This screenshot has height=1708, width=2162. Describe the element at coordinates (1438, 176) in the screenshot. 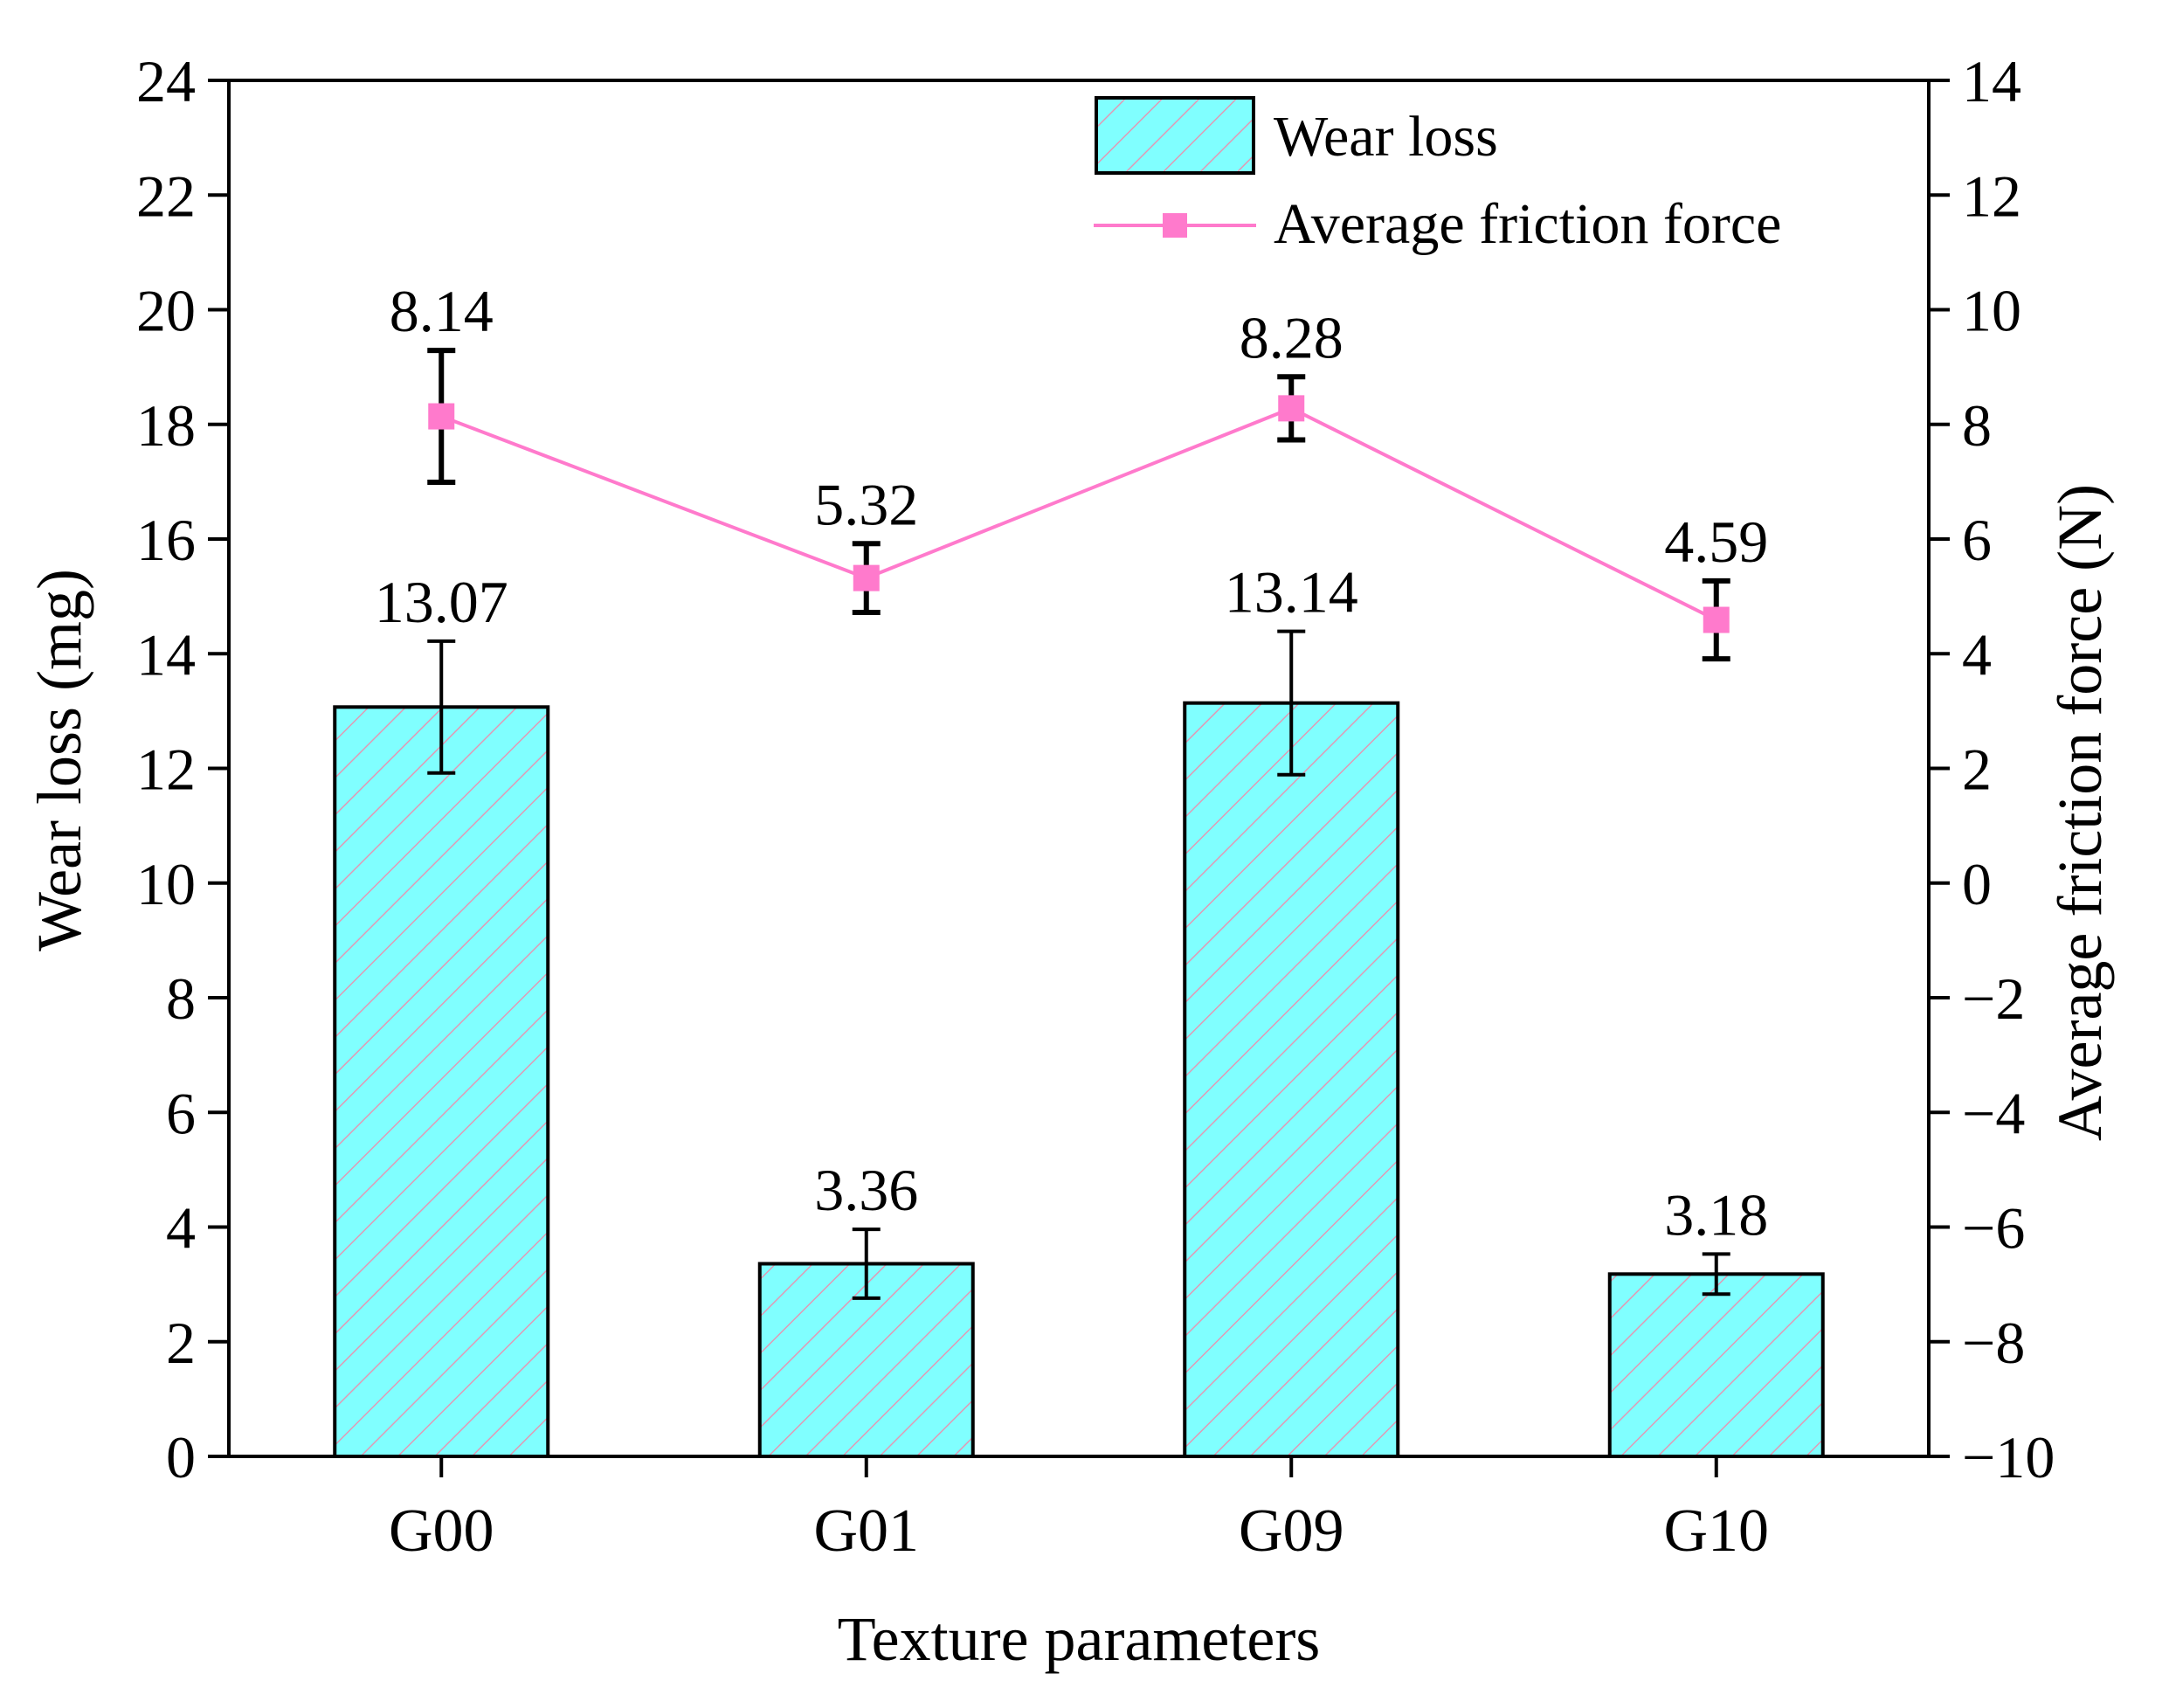

I see `legend: Wear loss Average friction force` at that location.